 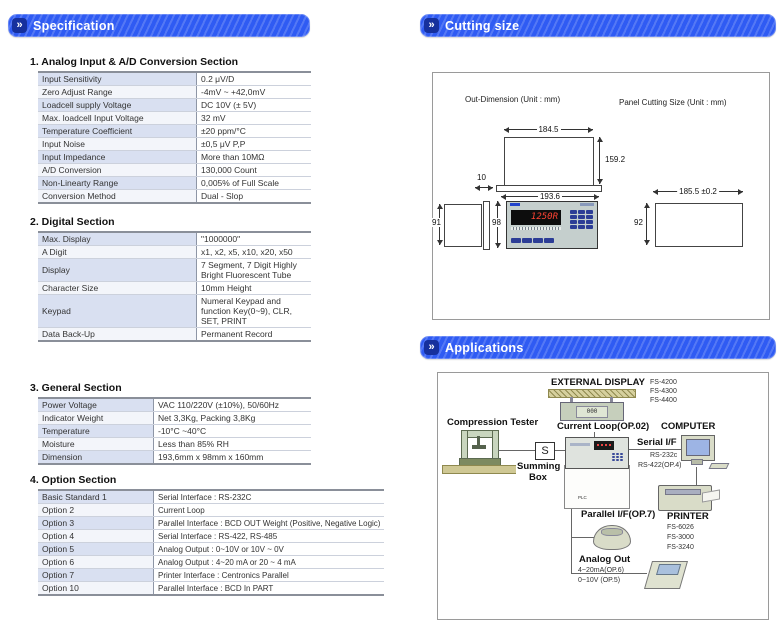 What do you see at coordinates (698, 447) in the screenshot?
I see `monitor-screen` at bounding box center [698, 447].